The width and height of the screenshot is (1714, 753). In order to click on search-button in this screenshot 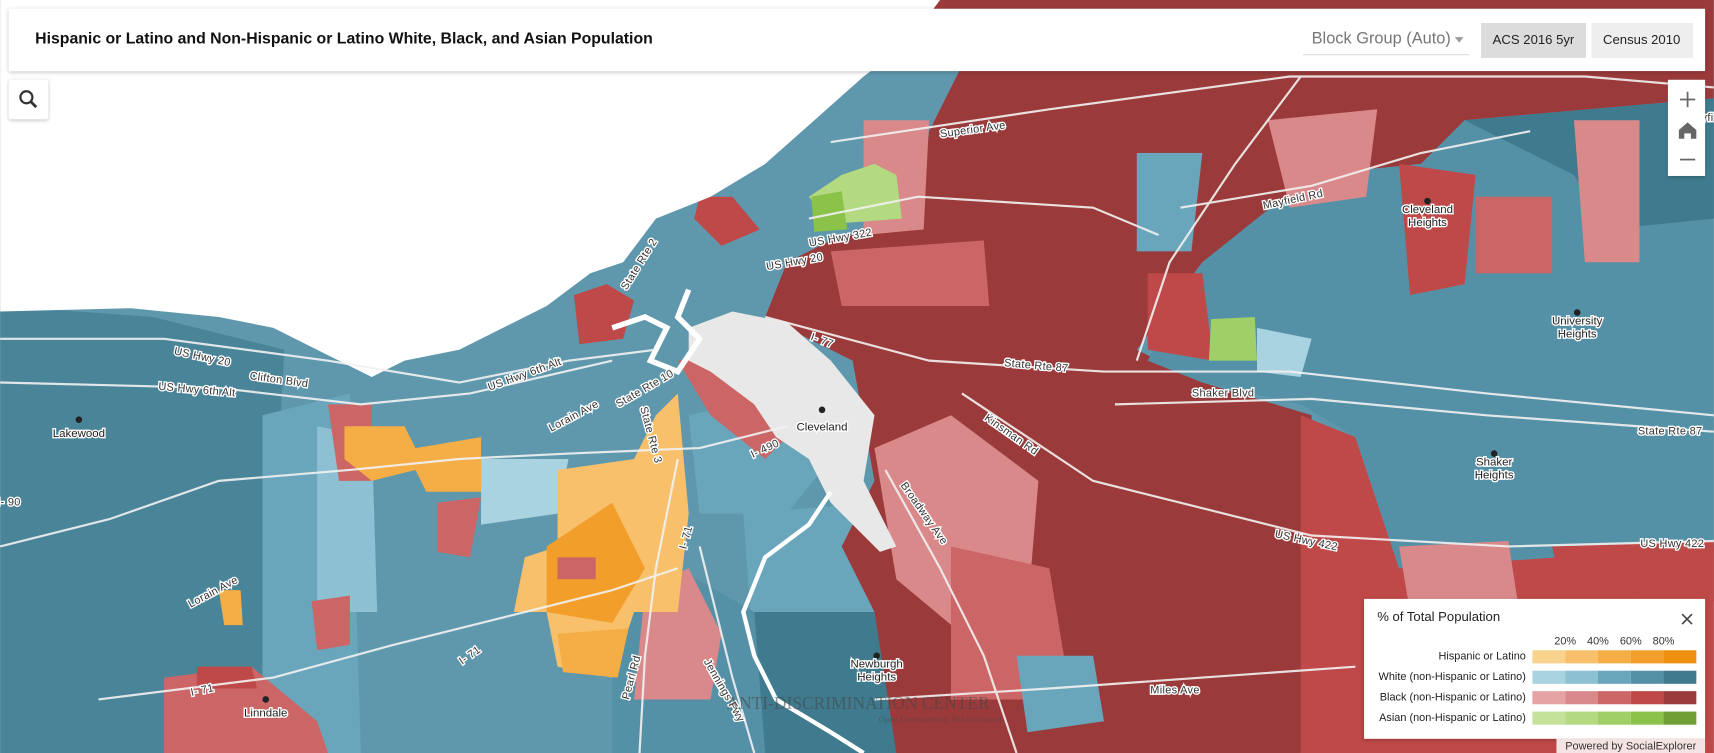, I will do `click(28, 99)`.